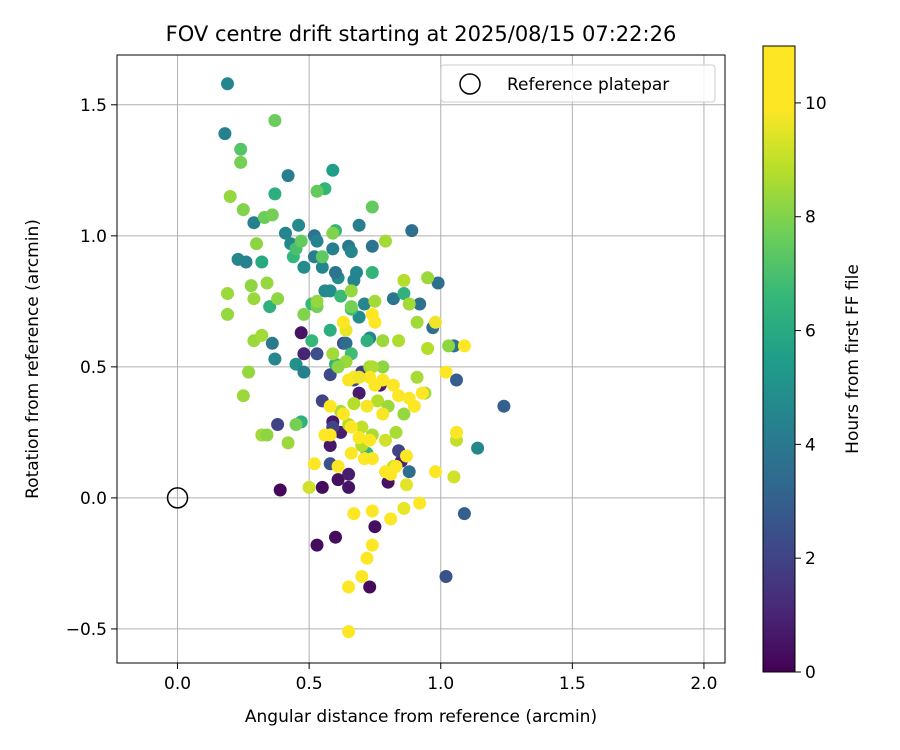 Image resolution: width=900 pixels, height=750 pixels. I want to click on legend: Reference platepar, so click(578, 83).